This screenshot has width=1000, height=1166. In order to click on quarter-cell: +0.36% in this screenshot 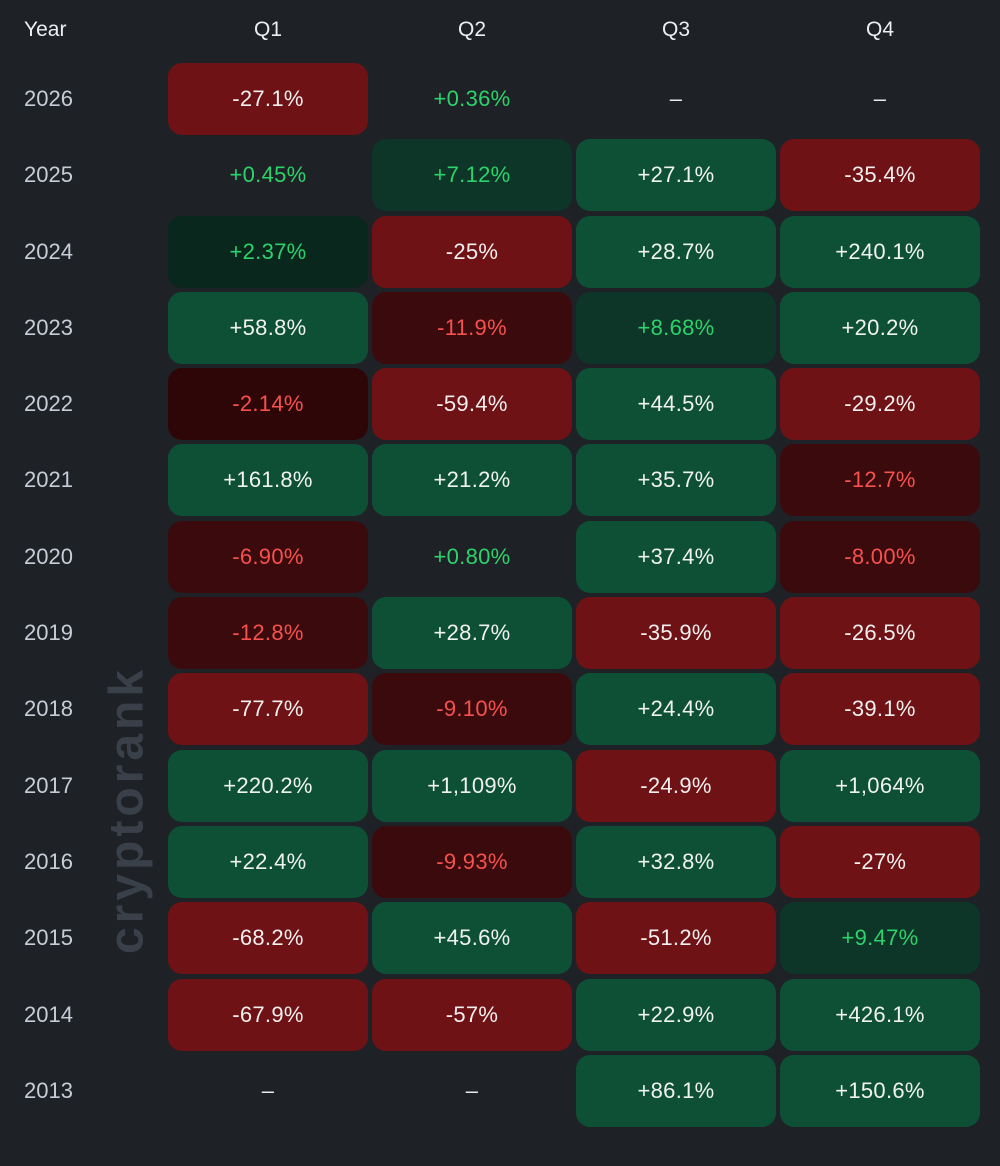, I will do `click(472, 98)`.